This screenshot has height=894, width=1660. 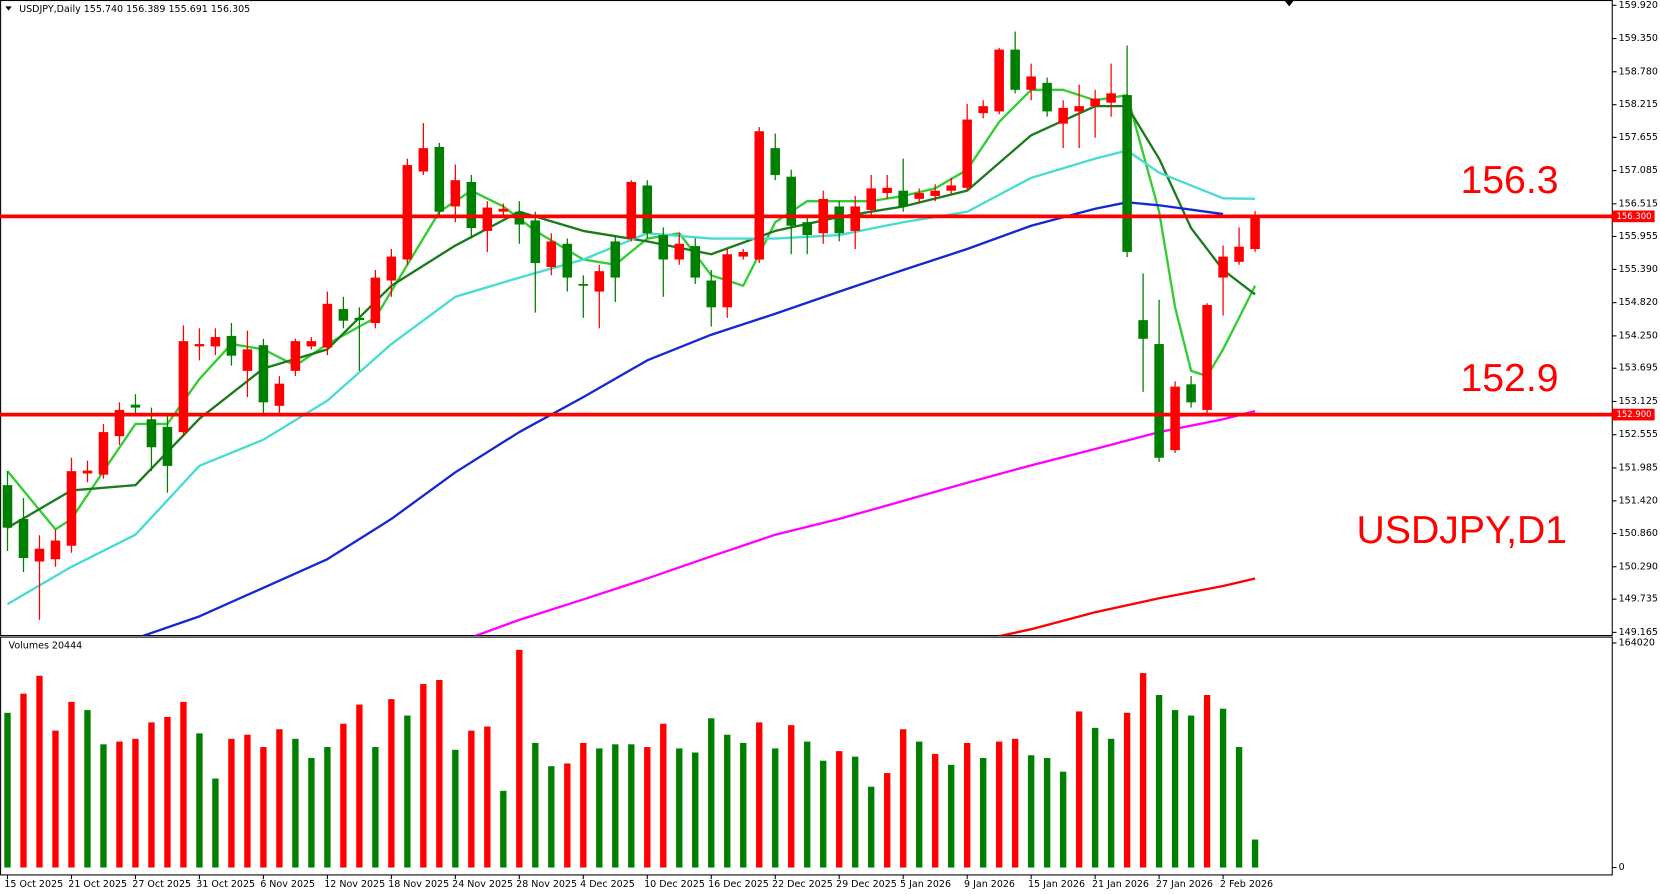 I want to click on level-label: 152.9, so click(x=1509, y=378).